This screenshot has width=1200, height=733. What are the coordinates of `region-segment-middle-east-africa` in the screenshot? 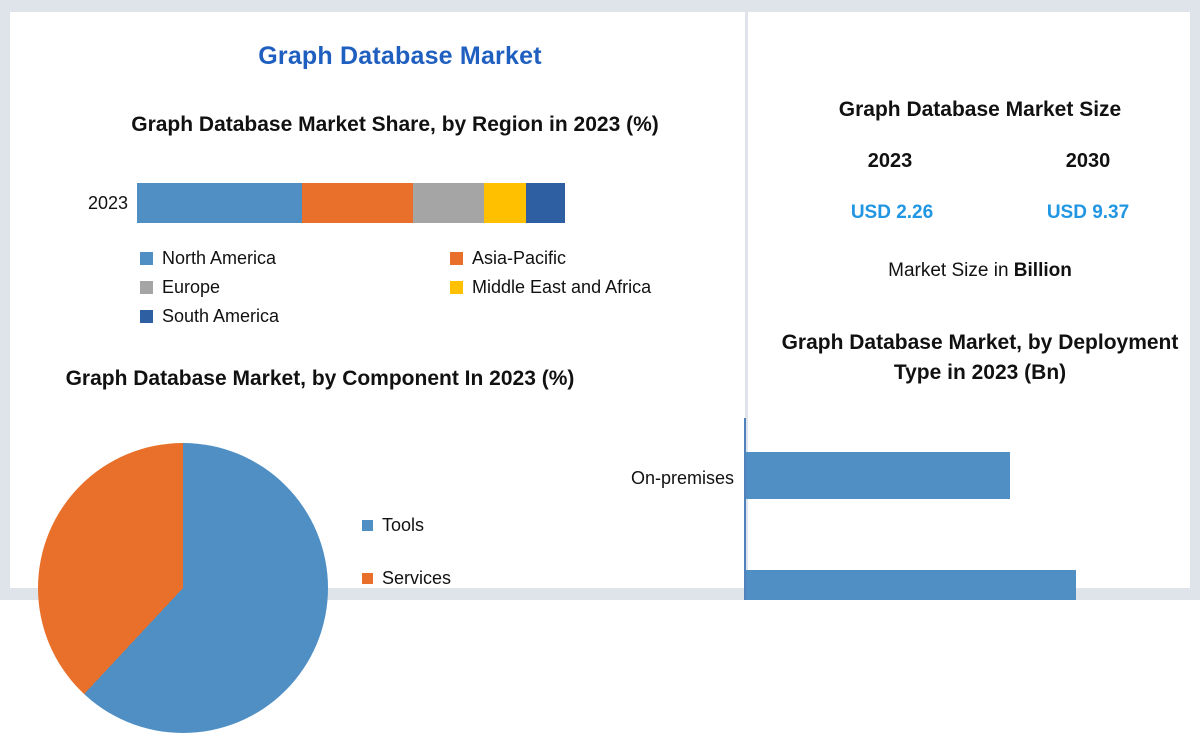 It's located at (505, 203).